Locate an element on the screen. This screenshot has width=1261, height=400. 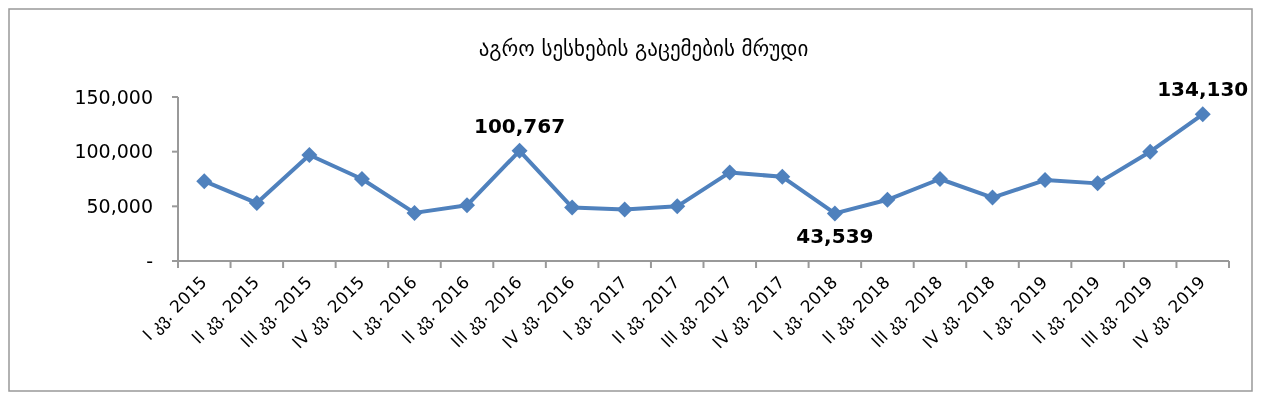
data-label: 100,767 is located at coordinates (520, 125).